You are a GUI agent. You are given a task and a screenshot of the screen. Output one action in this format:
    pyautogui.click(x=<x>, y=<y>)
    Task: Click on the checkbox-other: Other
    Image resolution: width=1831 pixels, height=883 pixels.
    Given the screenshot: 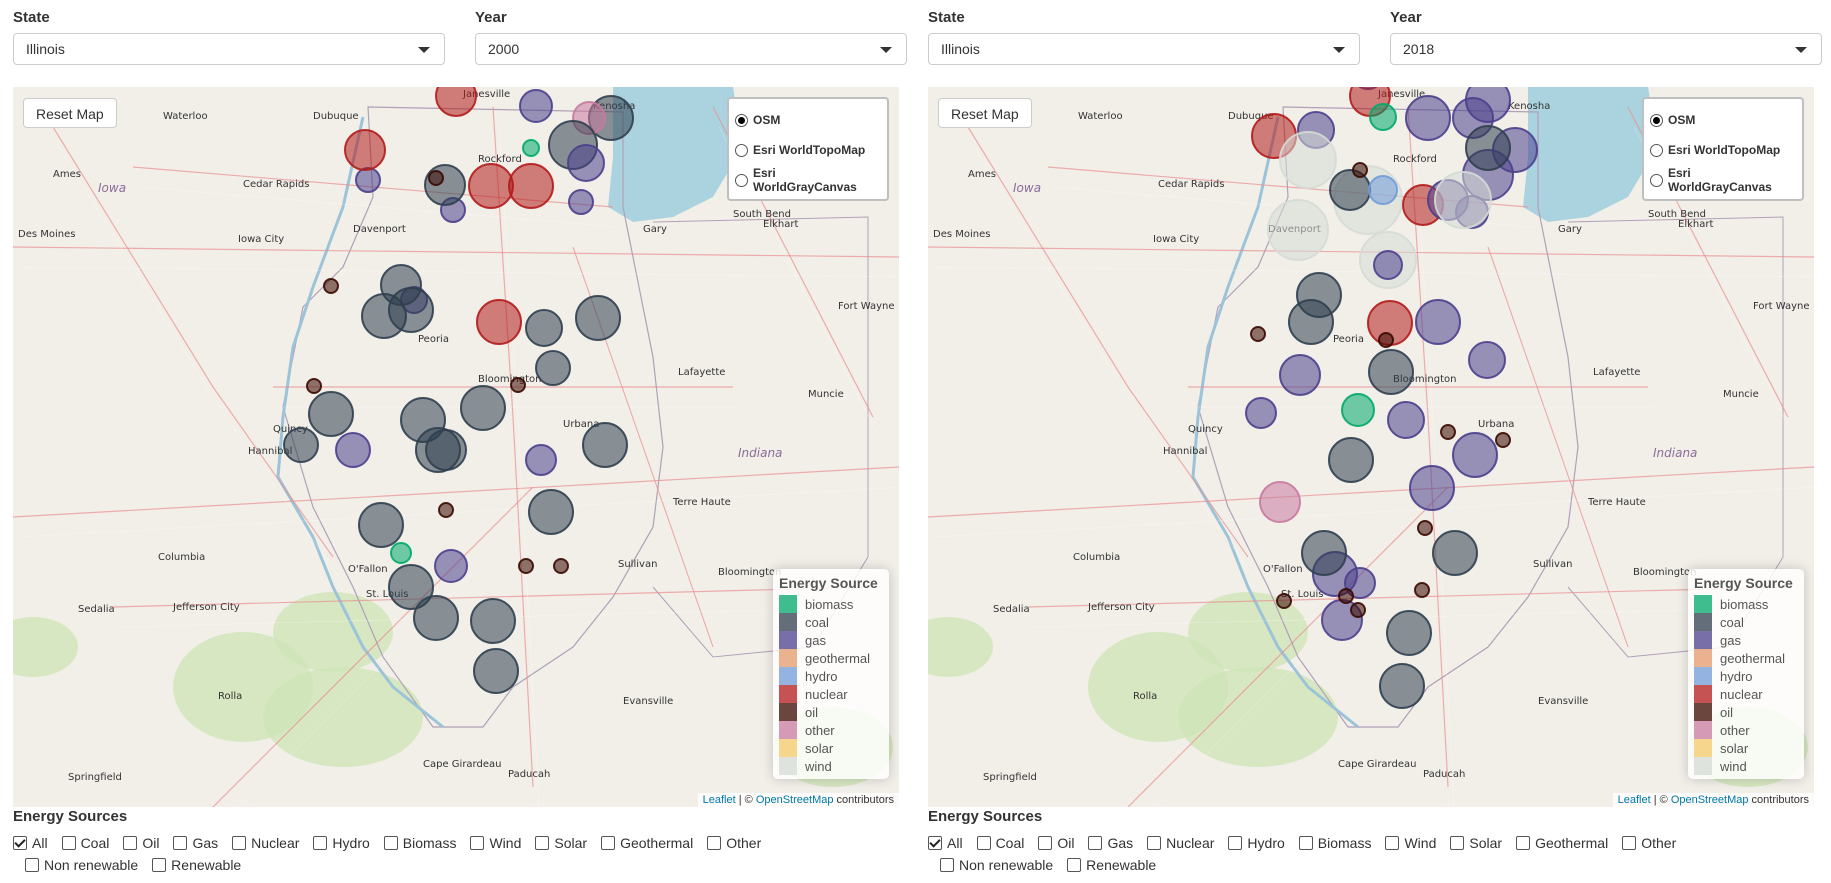 What is the action you would take?
    pyautogui.click(x=1649, y=843)
    